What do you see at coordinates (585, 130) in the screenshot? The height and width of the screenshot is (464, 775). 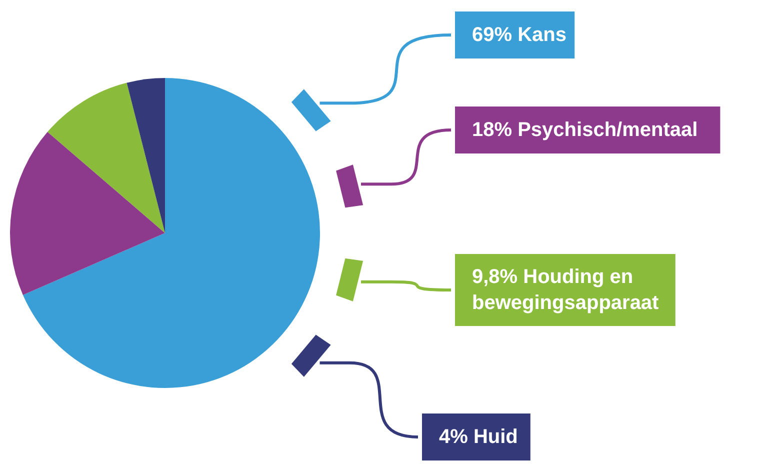 I see `legend-label: 18% Psychisch/mentaal` at bounding box center [585, 130].